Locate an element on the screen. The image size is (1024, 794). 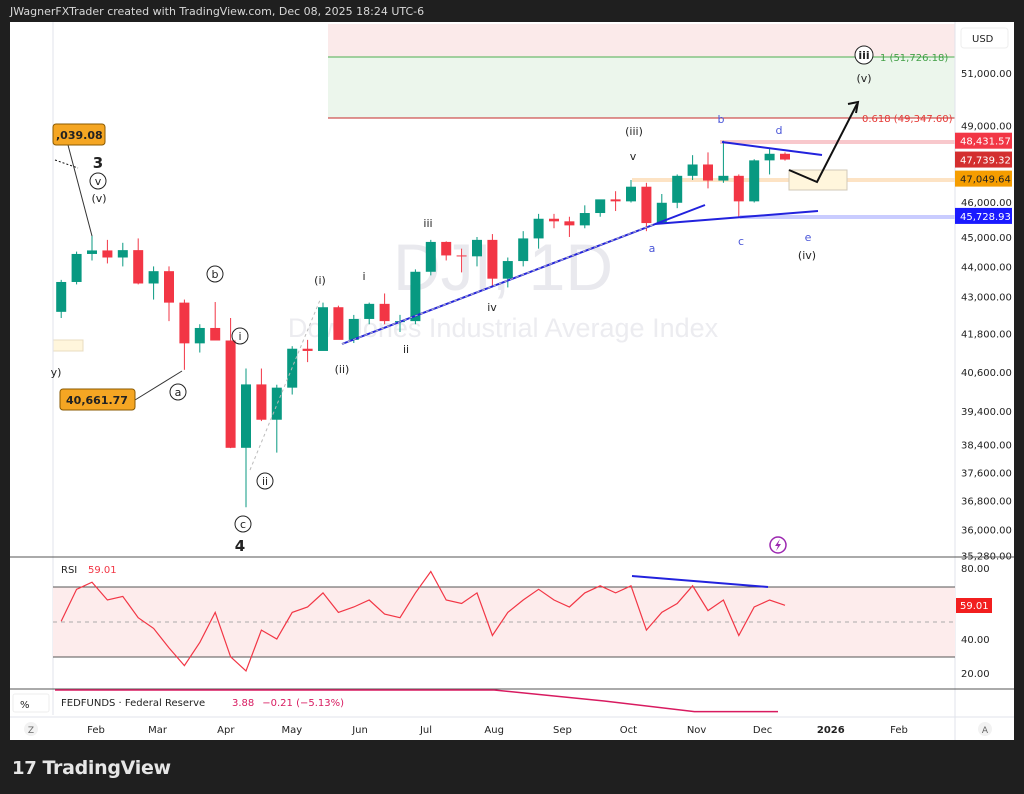
callout-high-label: ,039.08 is located at coordinates (79, 135).